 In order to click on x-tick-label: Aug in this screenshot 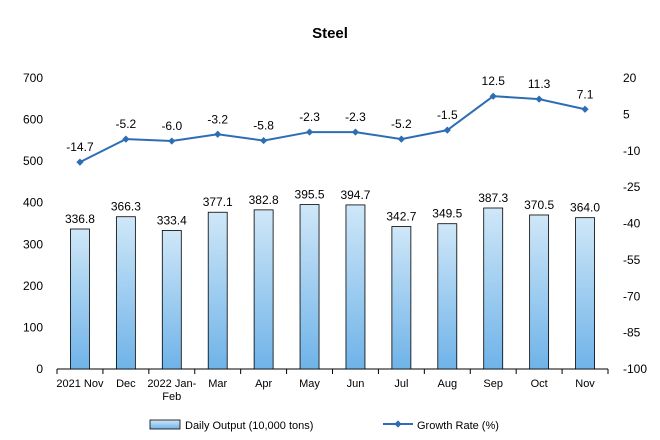, I will do `click(448, 384)`.